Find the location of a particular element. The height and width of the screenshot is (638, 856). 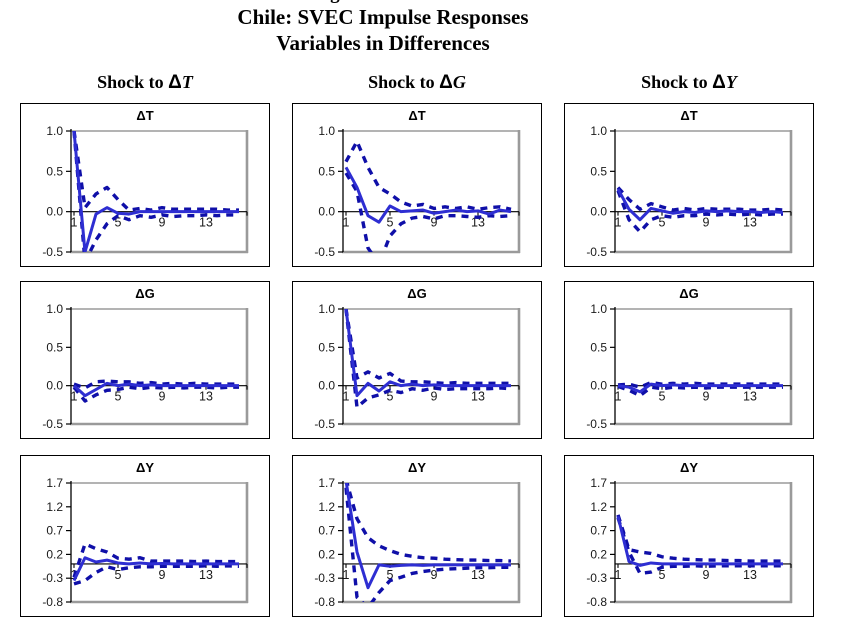

figure-subtitle: Variables in Differences is located at coordinates (383, 43).